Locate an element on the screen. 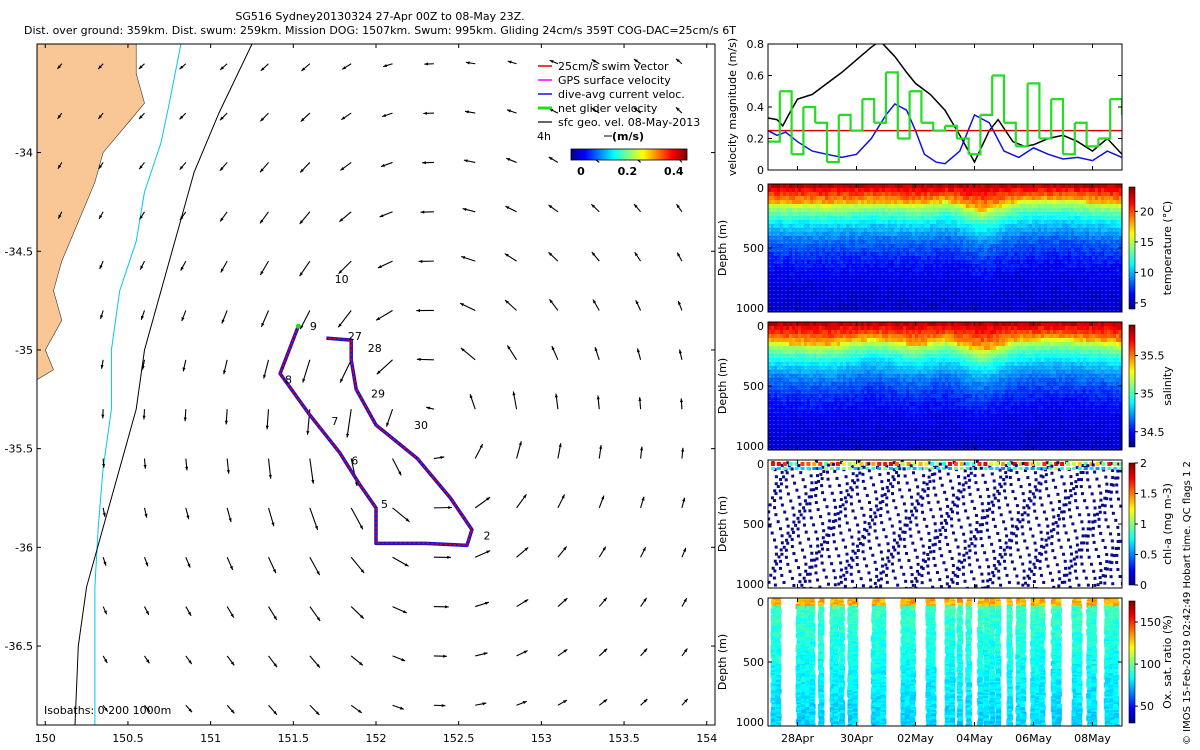  x-tick-label: 150 is located at coordinates (45, 738).